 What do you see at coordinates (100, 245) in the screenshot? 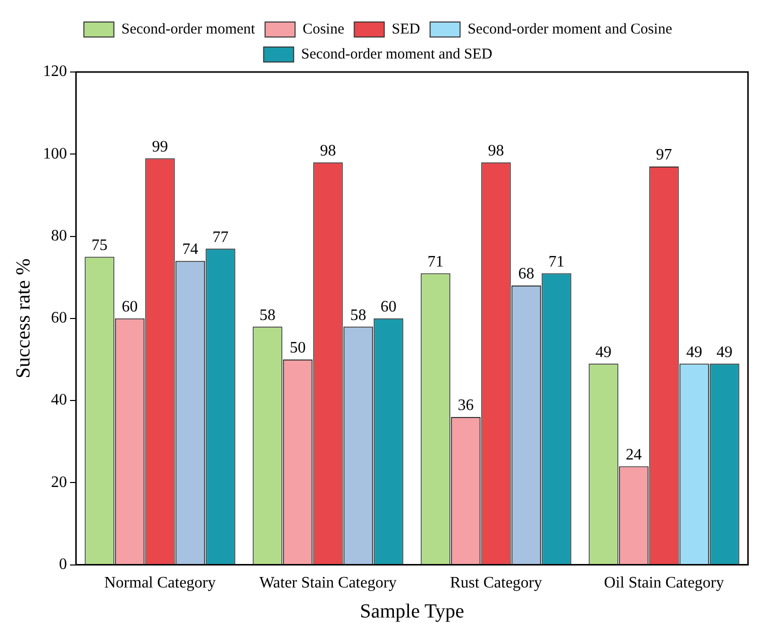
I see `data-label: 75` at bounding box center [100, 245].